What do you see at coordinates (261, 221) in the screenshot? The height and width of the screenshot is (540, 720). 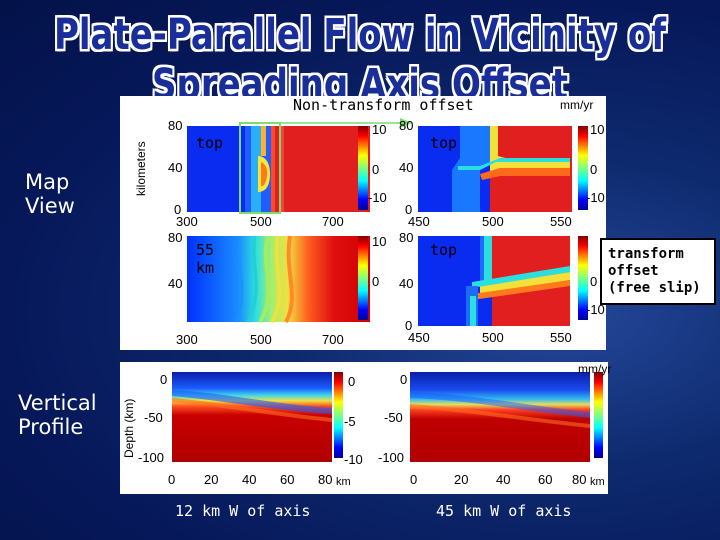 I see `tick-tl-x-500: 500` at bounding box center [261, 221].